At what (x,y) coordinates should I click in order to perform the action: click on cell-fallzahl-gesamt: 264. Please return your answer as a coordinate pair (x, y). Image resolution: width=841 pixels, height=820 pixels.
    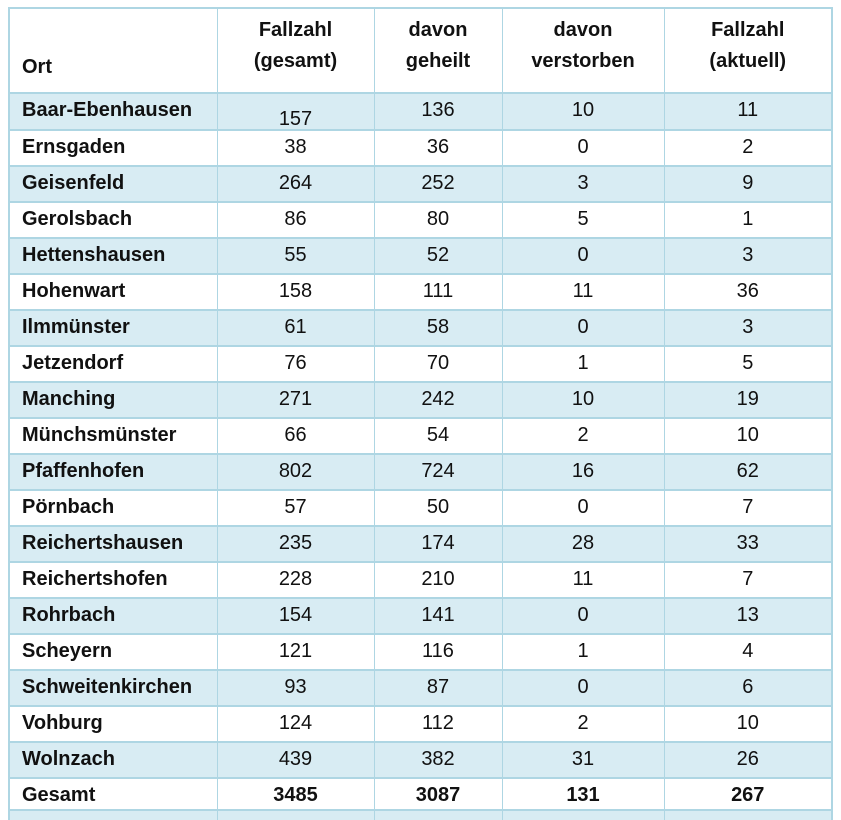
    Looking at the image, I should click on (295, 184).